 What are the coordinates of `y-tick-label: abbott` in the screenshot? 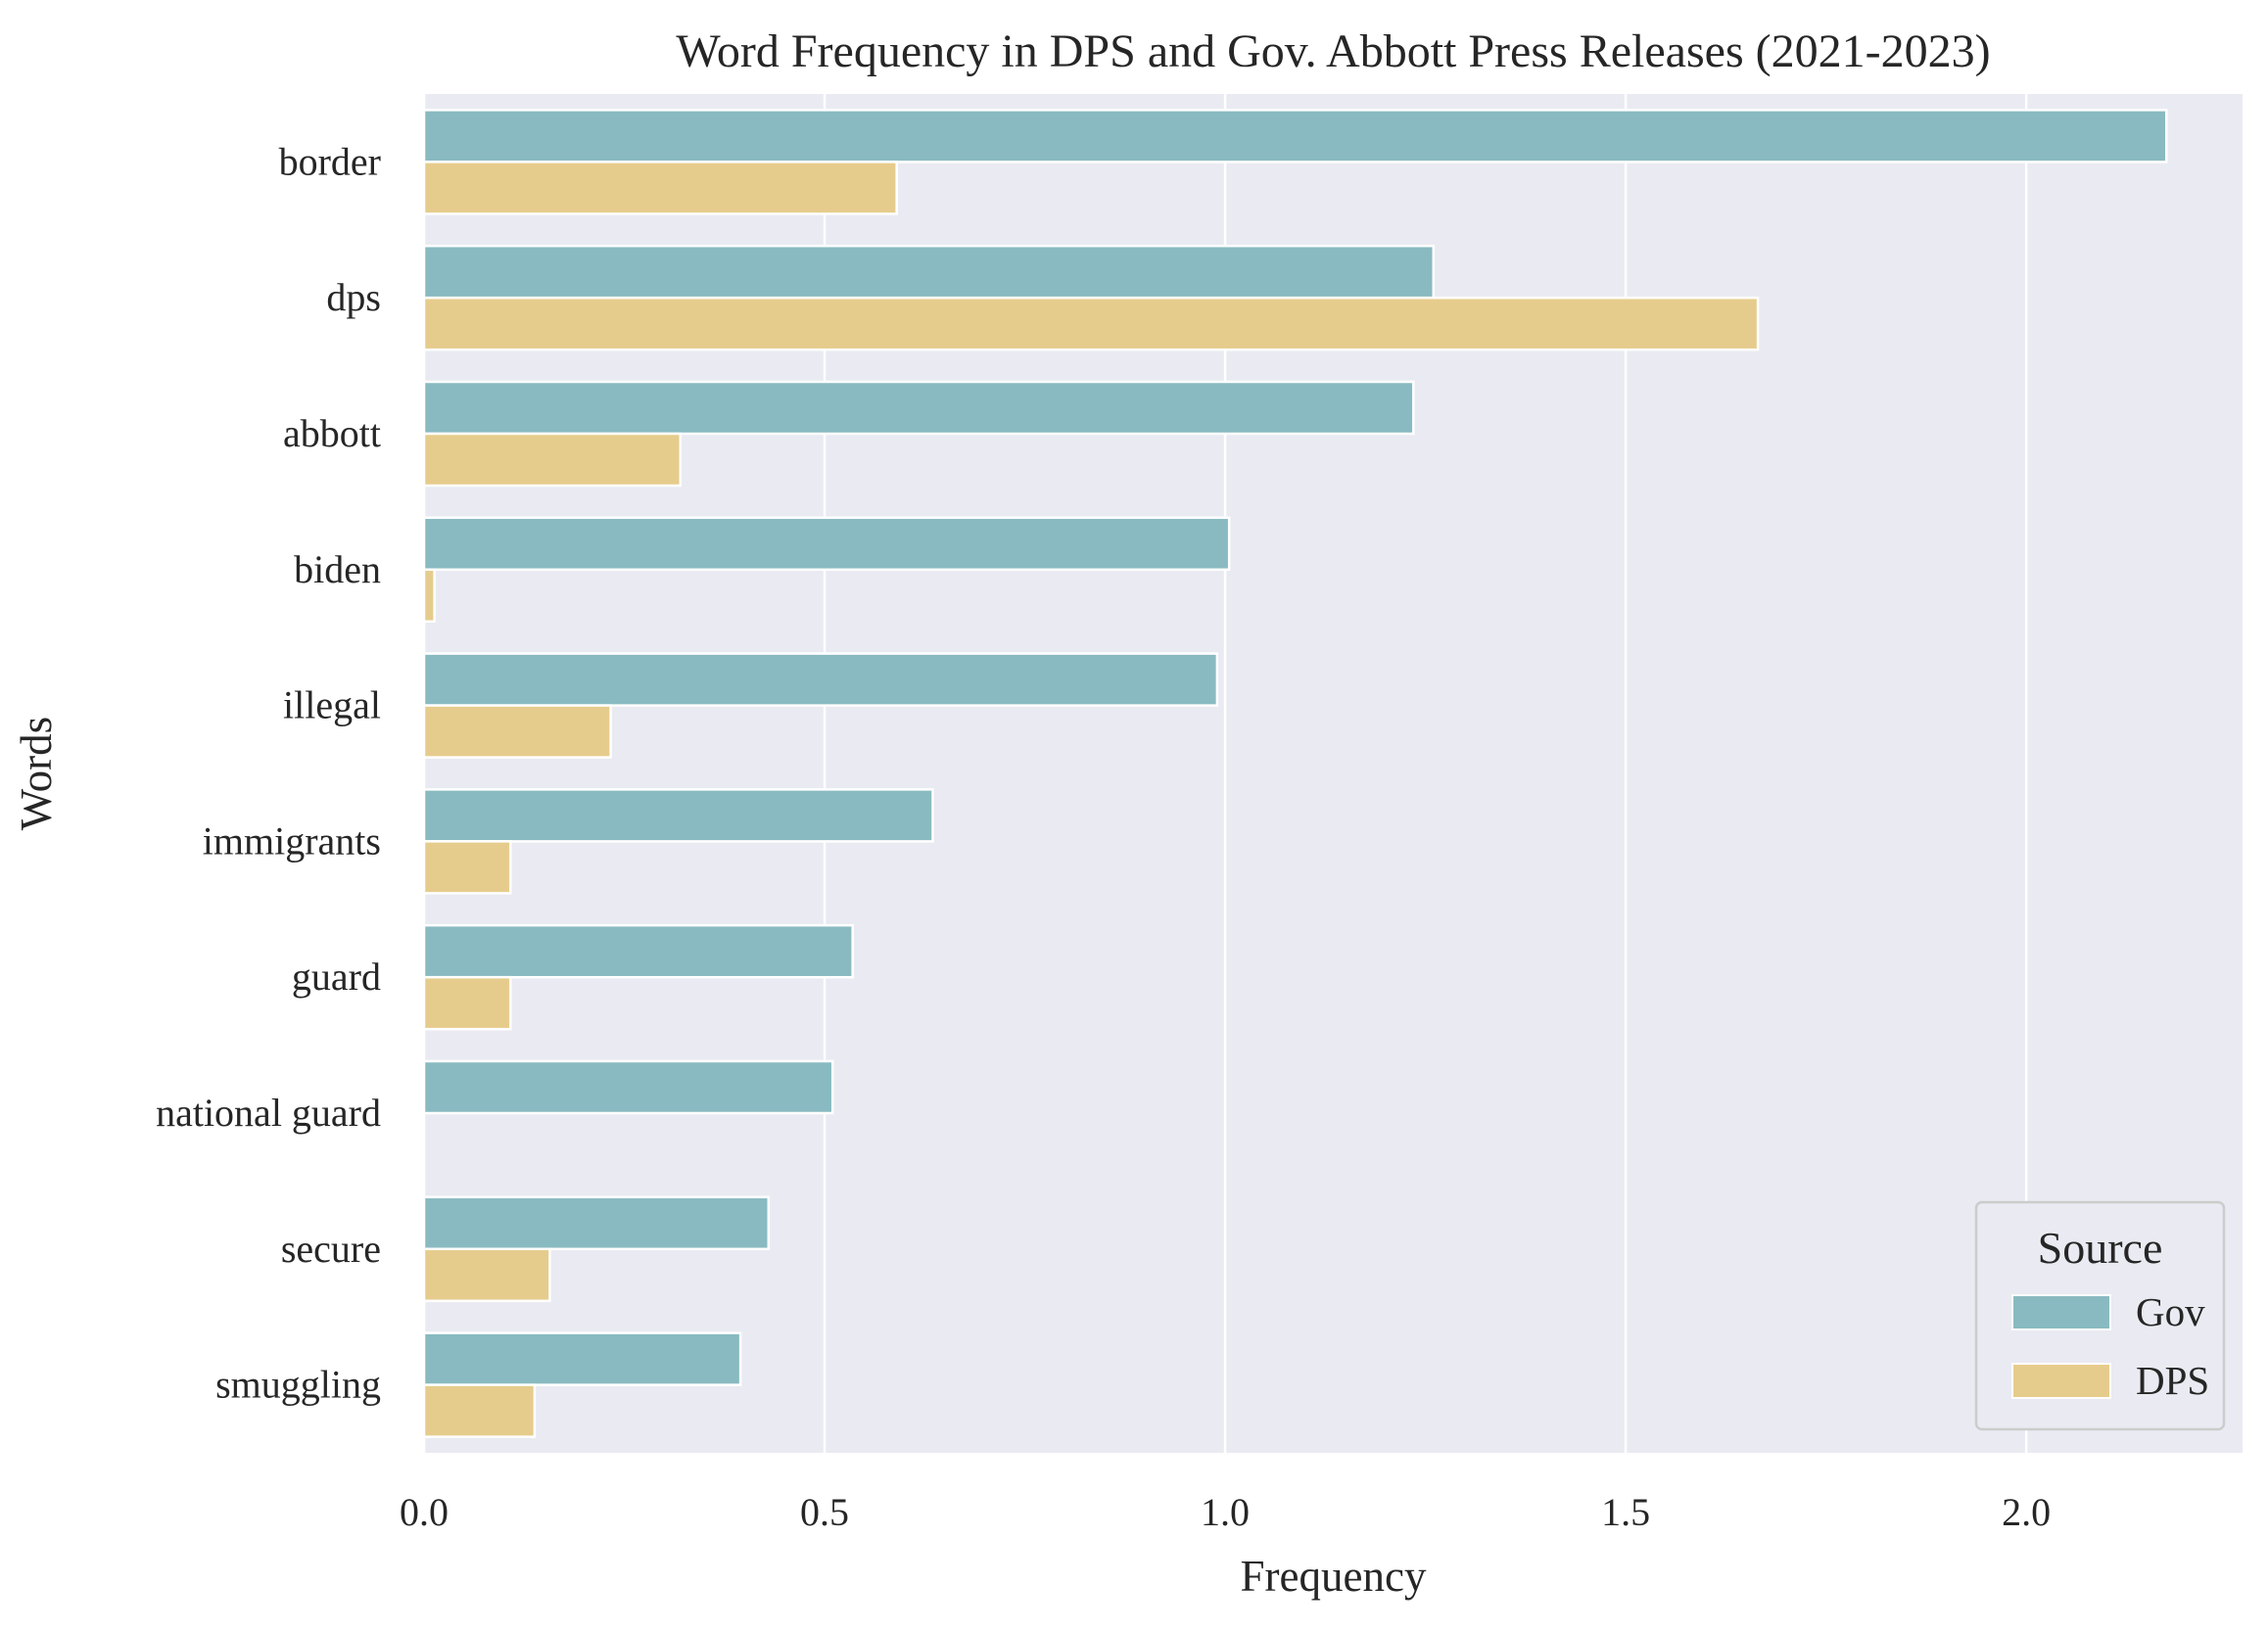 It's located at (332, 433).